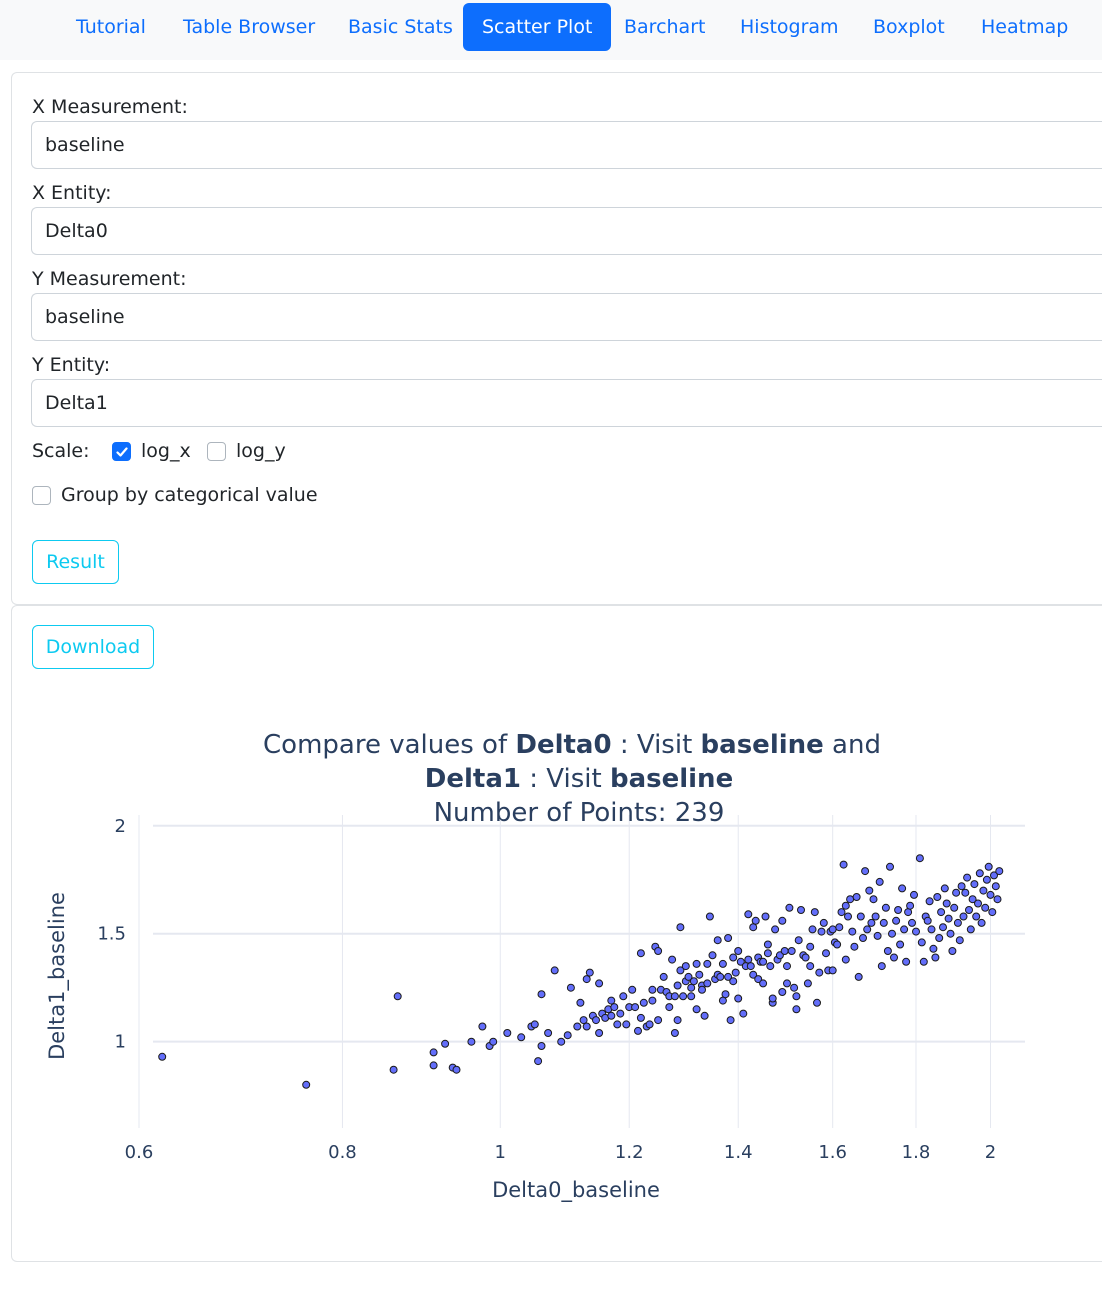  Describe the element at coordinates (789, 27) in the screenshot. I see `tab-histogram: Histogram` at that location.